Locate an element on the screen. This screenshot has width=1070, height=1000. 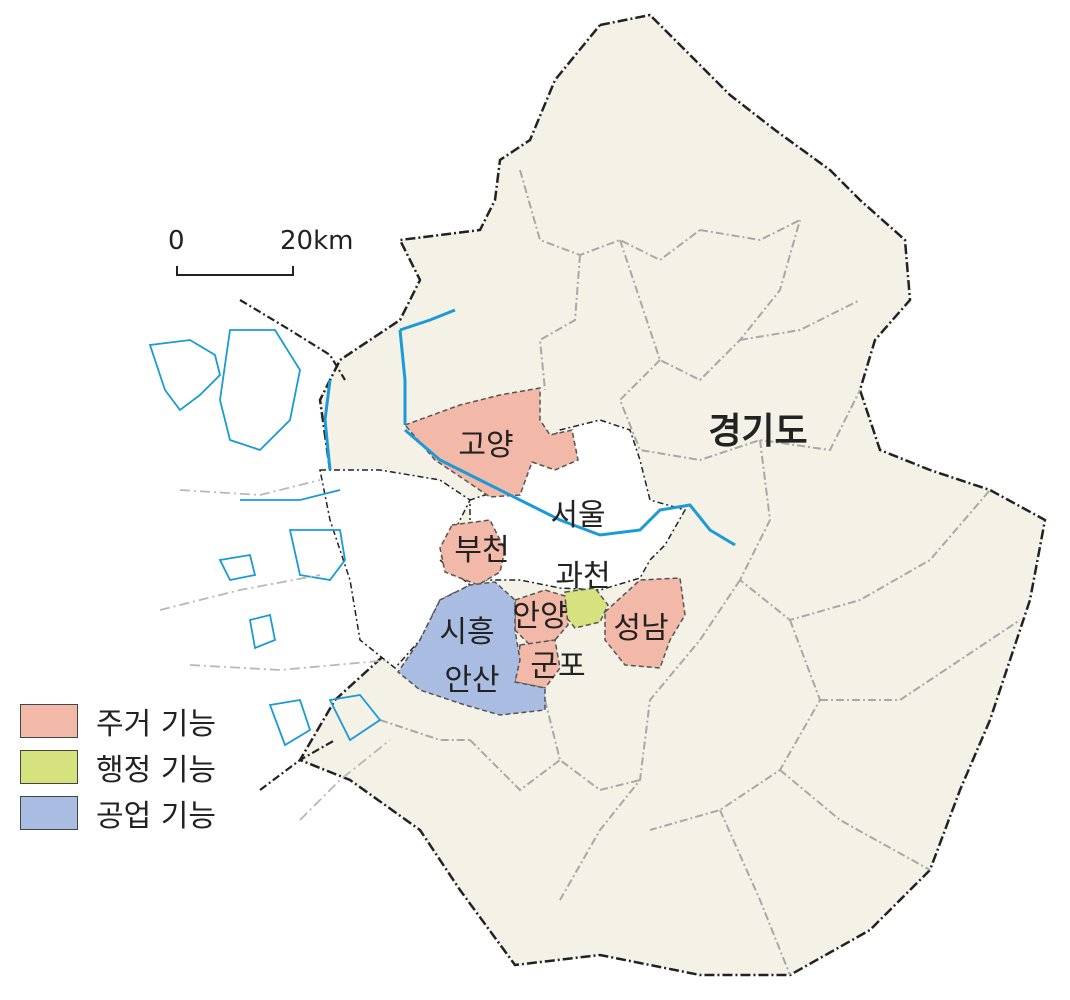
sea-boundaries is located at coordinates (275, 650).